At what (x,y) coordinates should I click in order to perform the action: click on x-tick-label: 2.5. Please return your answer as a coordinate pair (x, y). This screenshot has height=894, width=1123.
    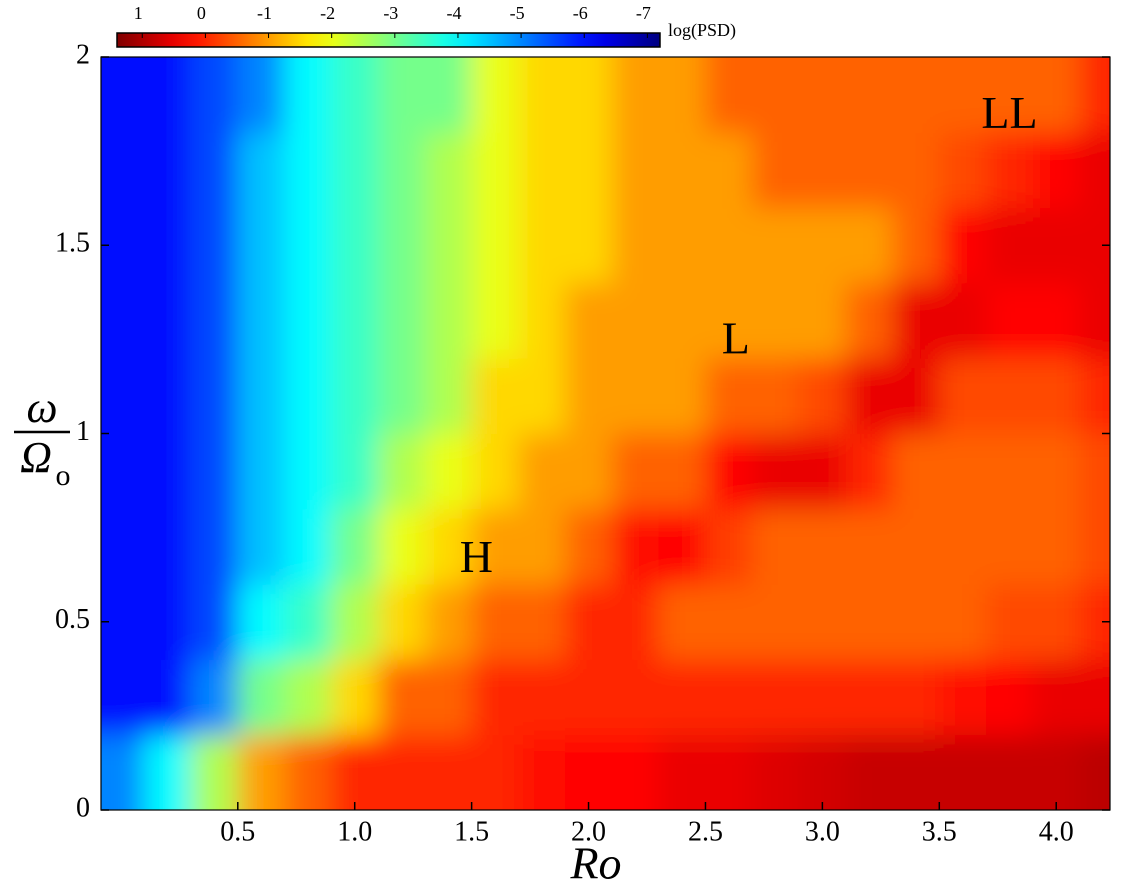
    Looking at the image, I should click on (705, 831).